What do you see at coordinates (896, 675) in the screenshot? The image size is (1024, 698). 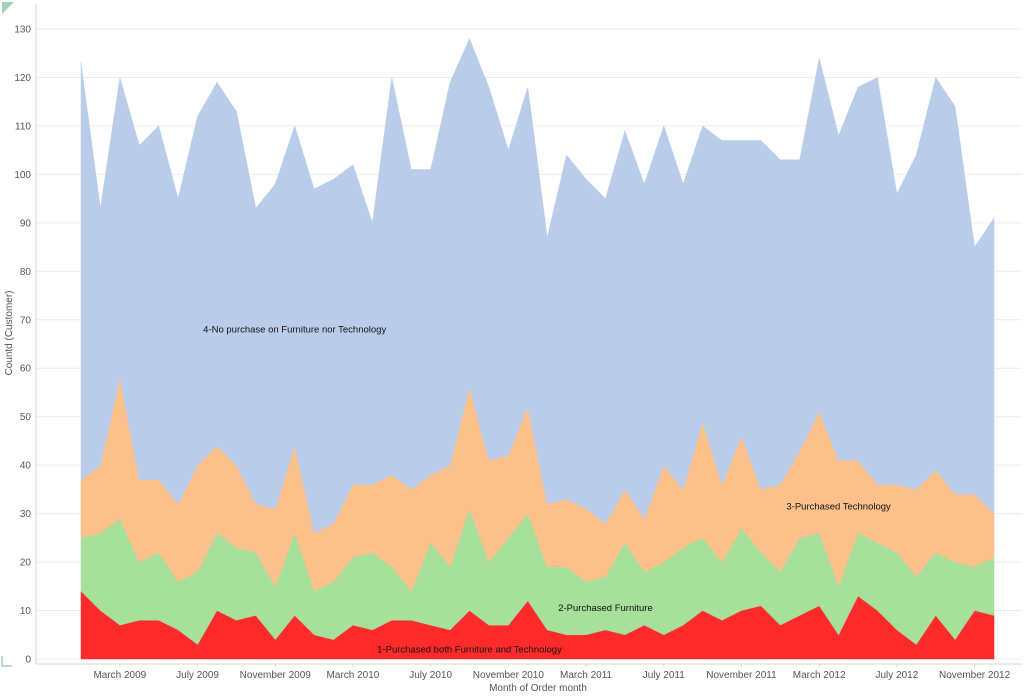 I see `x-tick-label: July 2012` at bounding box center [896, 675].